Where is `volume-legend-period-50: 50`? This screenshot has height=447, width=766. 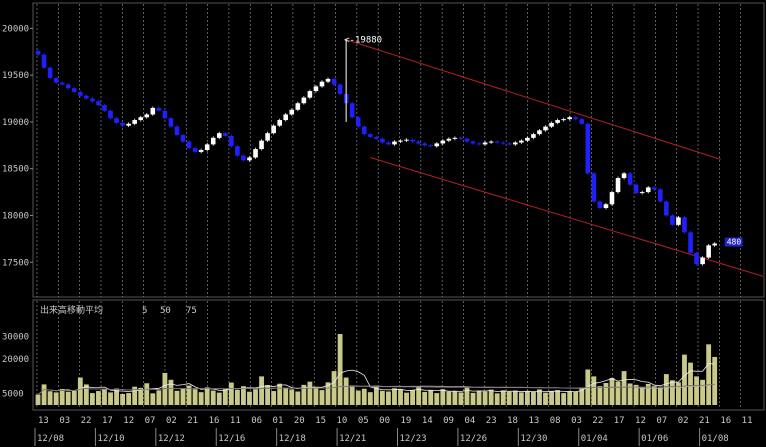 volume-legend-period-50: 50 is located at coordinates (165, 311).